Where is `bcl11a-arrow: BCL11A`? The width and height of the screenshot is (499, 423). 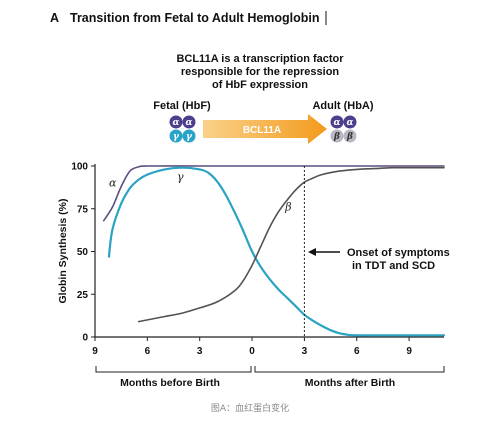 bcl11a-arrow: BCL11A is located at coordinates (265, 129).